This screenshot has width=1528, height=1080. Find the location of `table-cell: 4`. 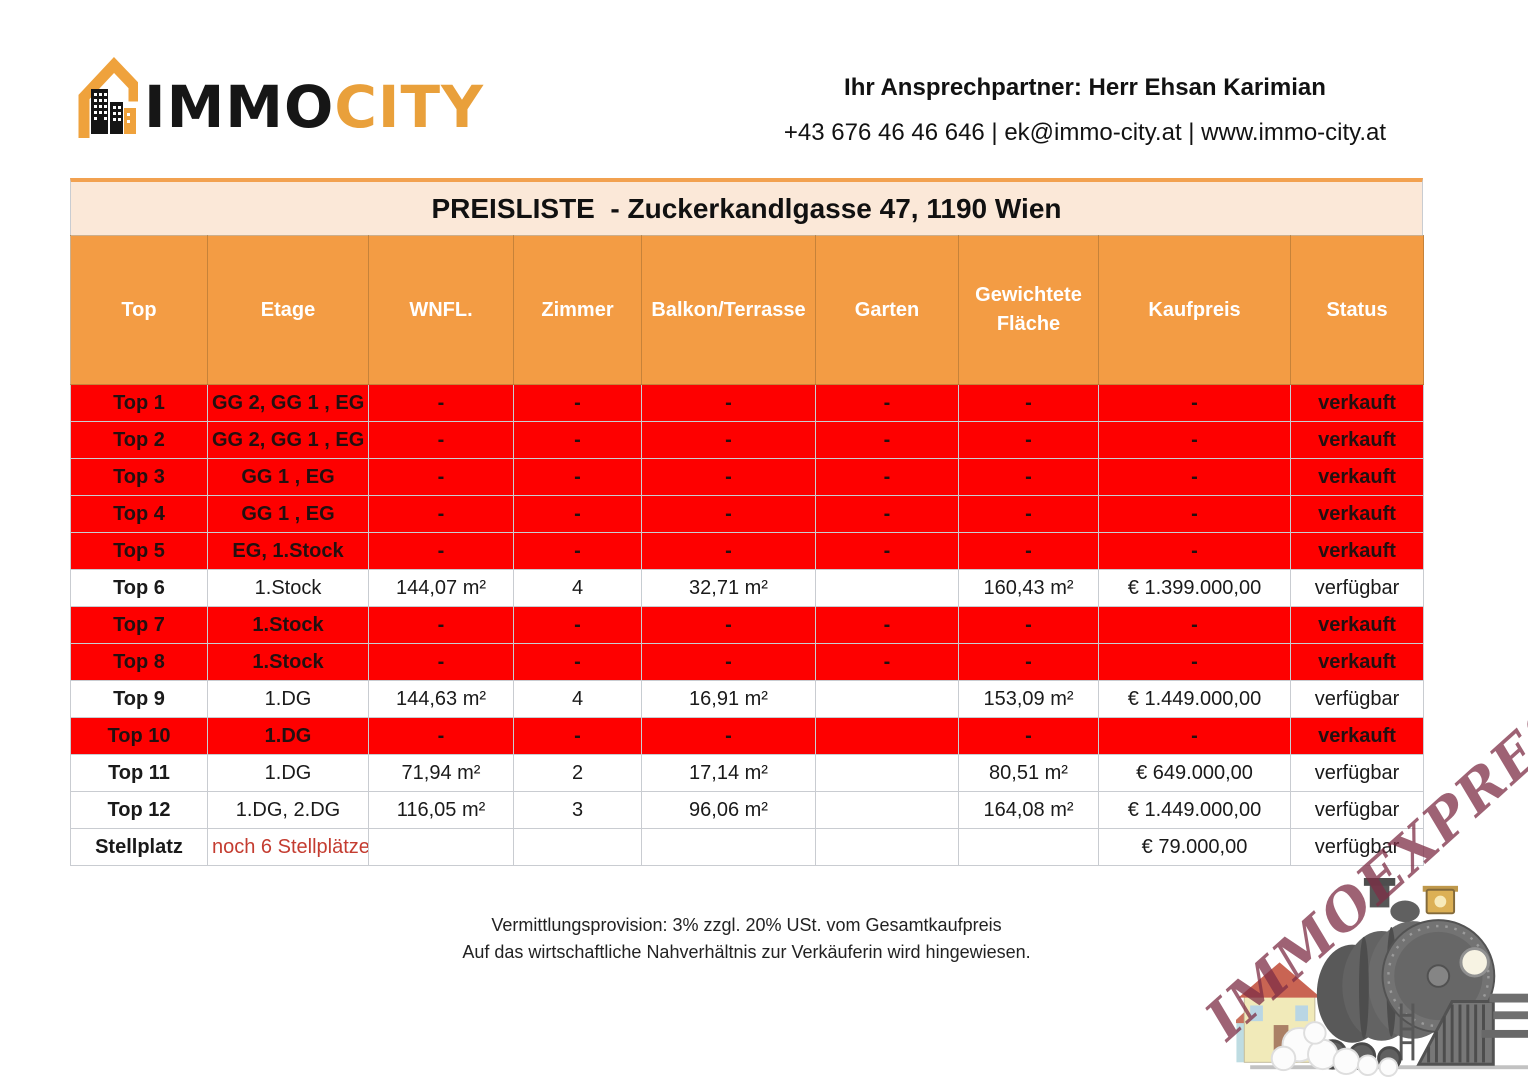

table-cell: 4 is located at coordinates (577, 588).